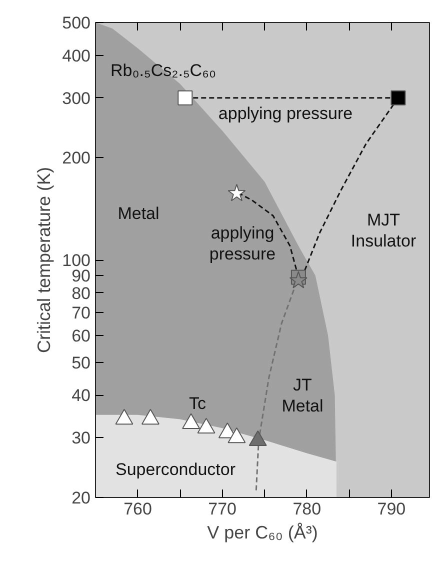  What do you see at coordinates (76, 23) in the screenshot?
I see `y-tick-label: 500` at bounding box center [76, 23].